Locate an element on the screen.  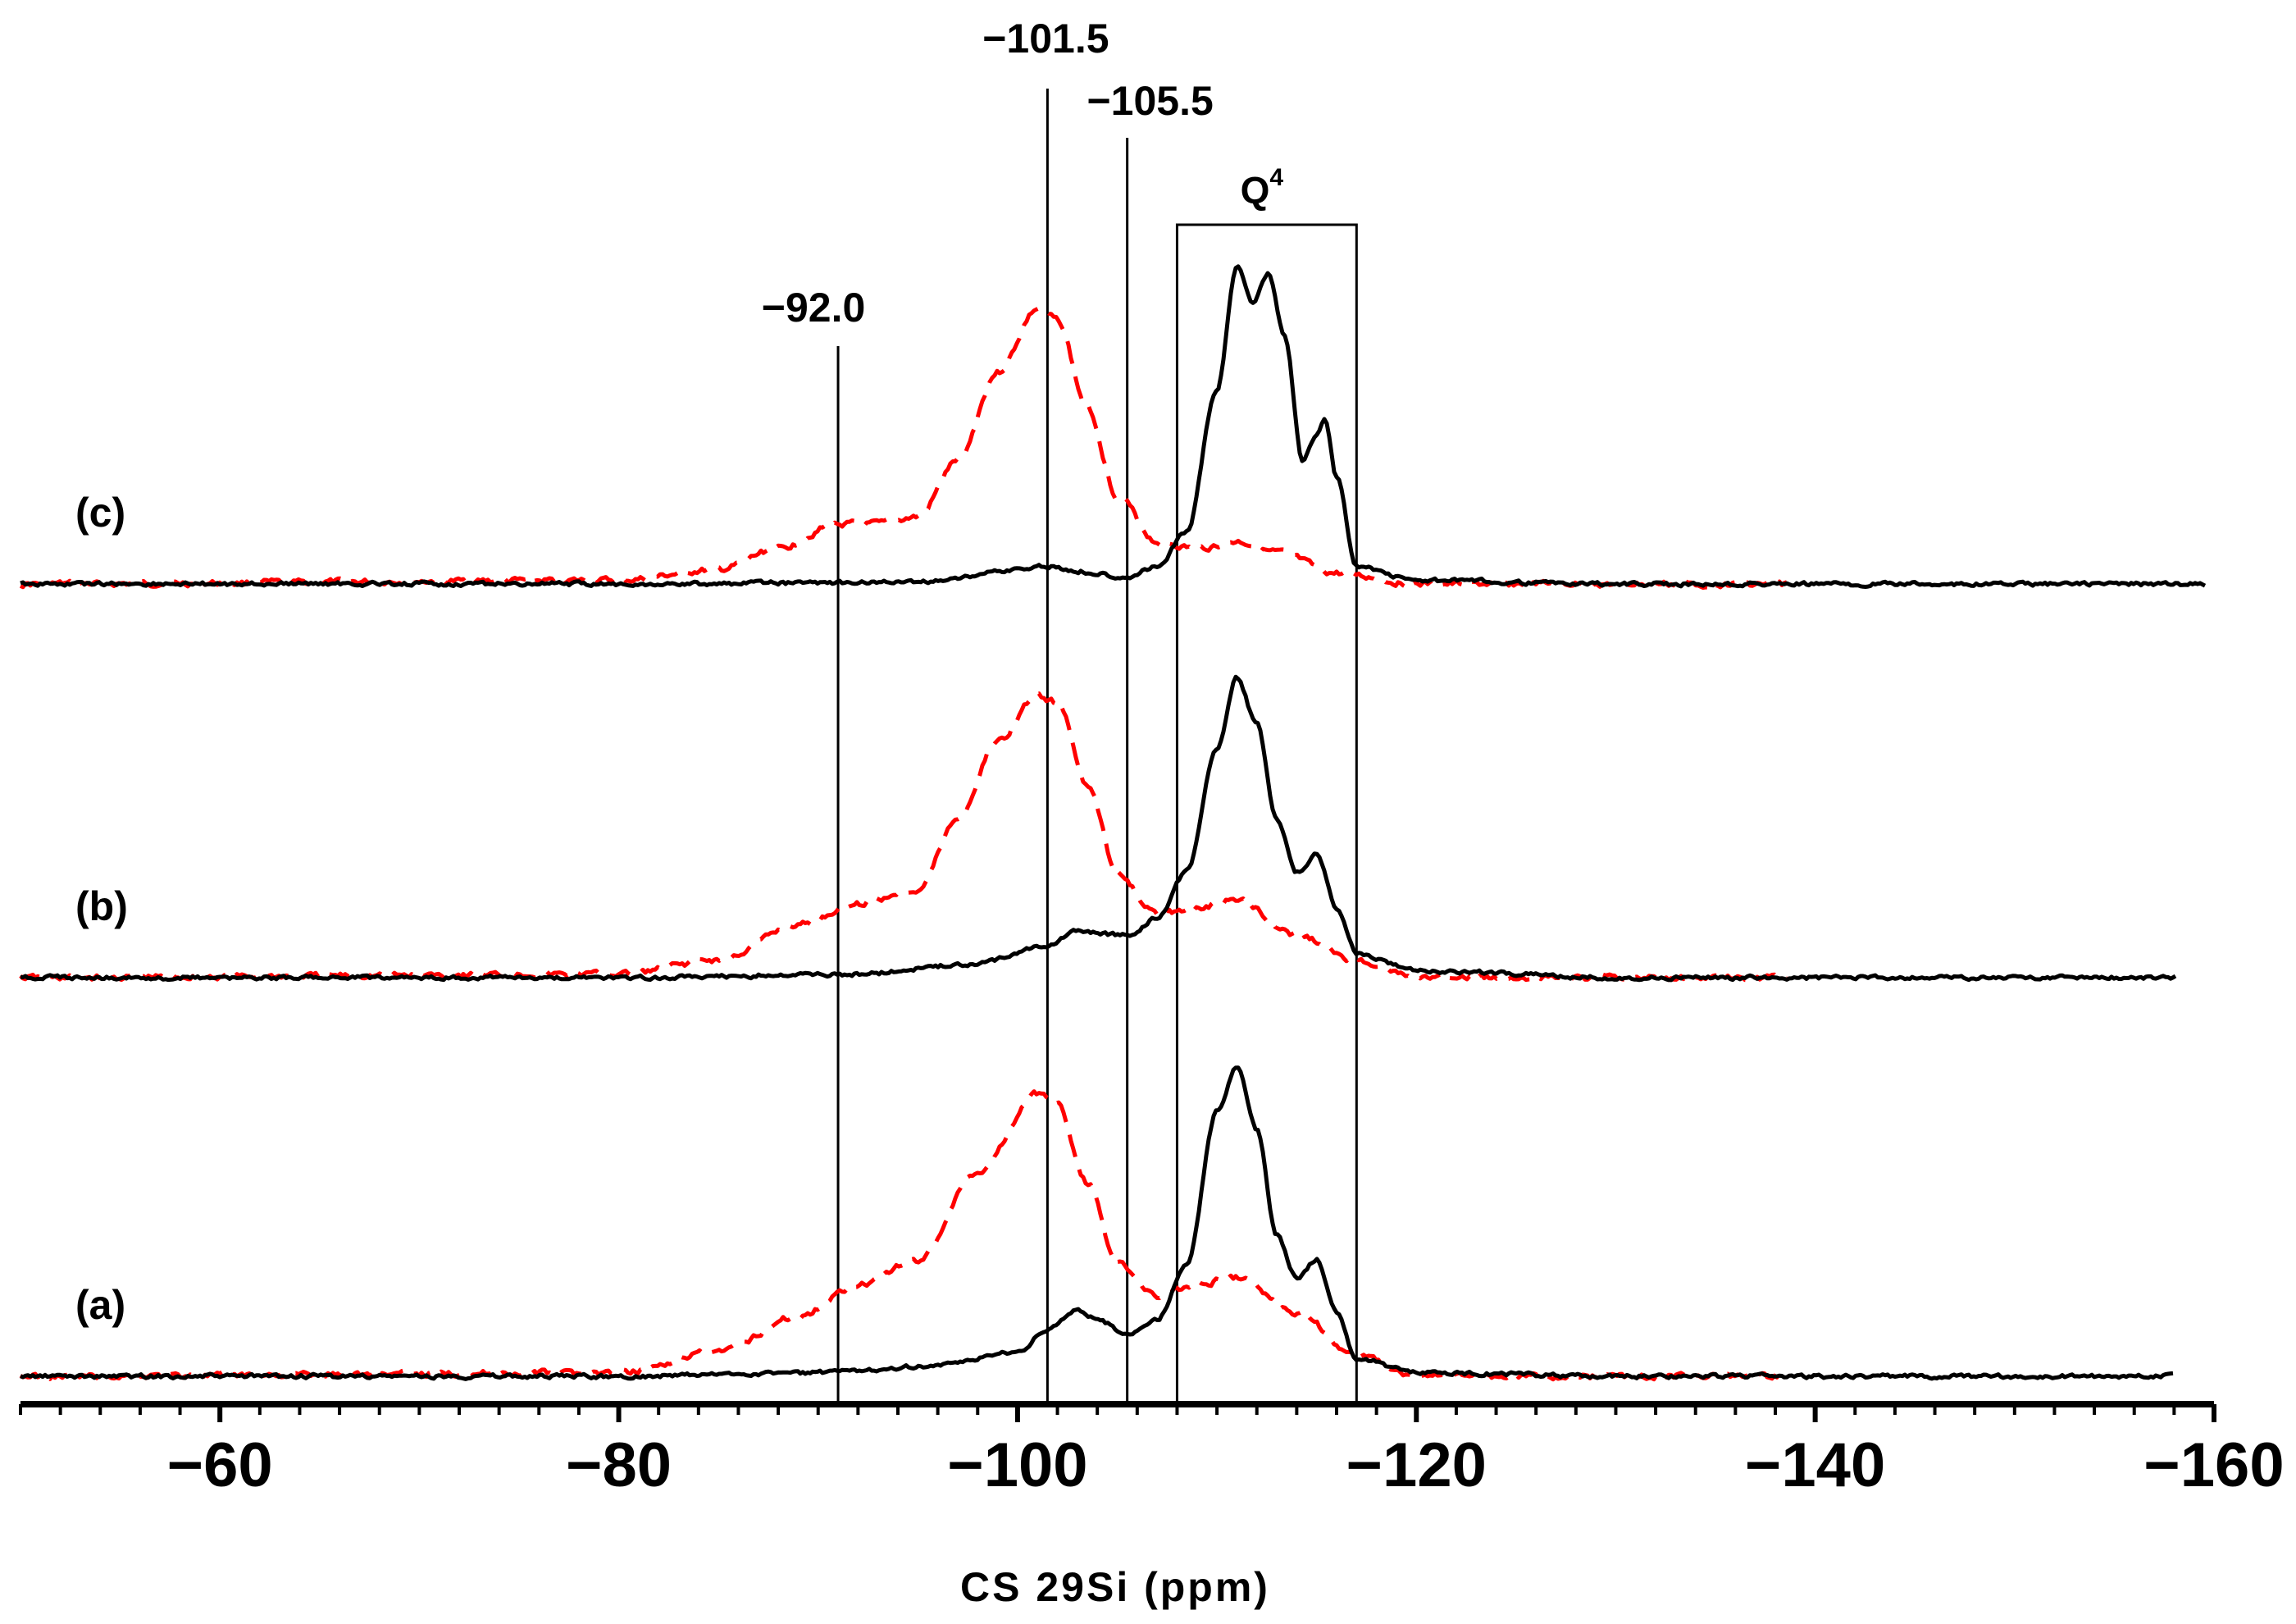
trace-label: (c) is located at coordinates (100, 513).